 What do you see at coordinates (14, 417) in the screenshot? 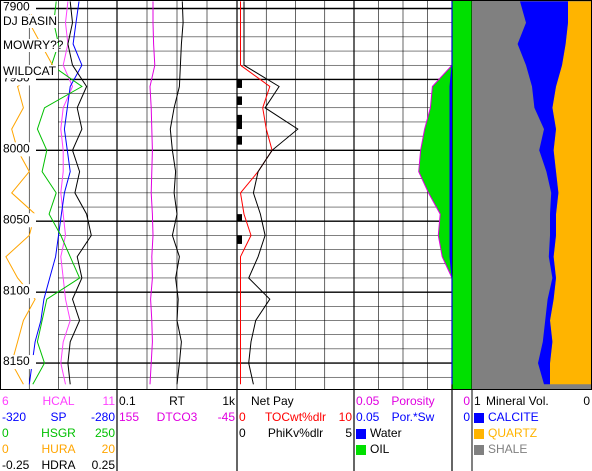
I see `scale-left: -320` at bounding box center [14, 417].